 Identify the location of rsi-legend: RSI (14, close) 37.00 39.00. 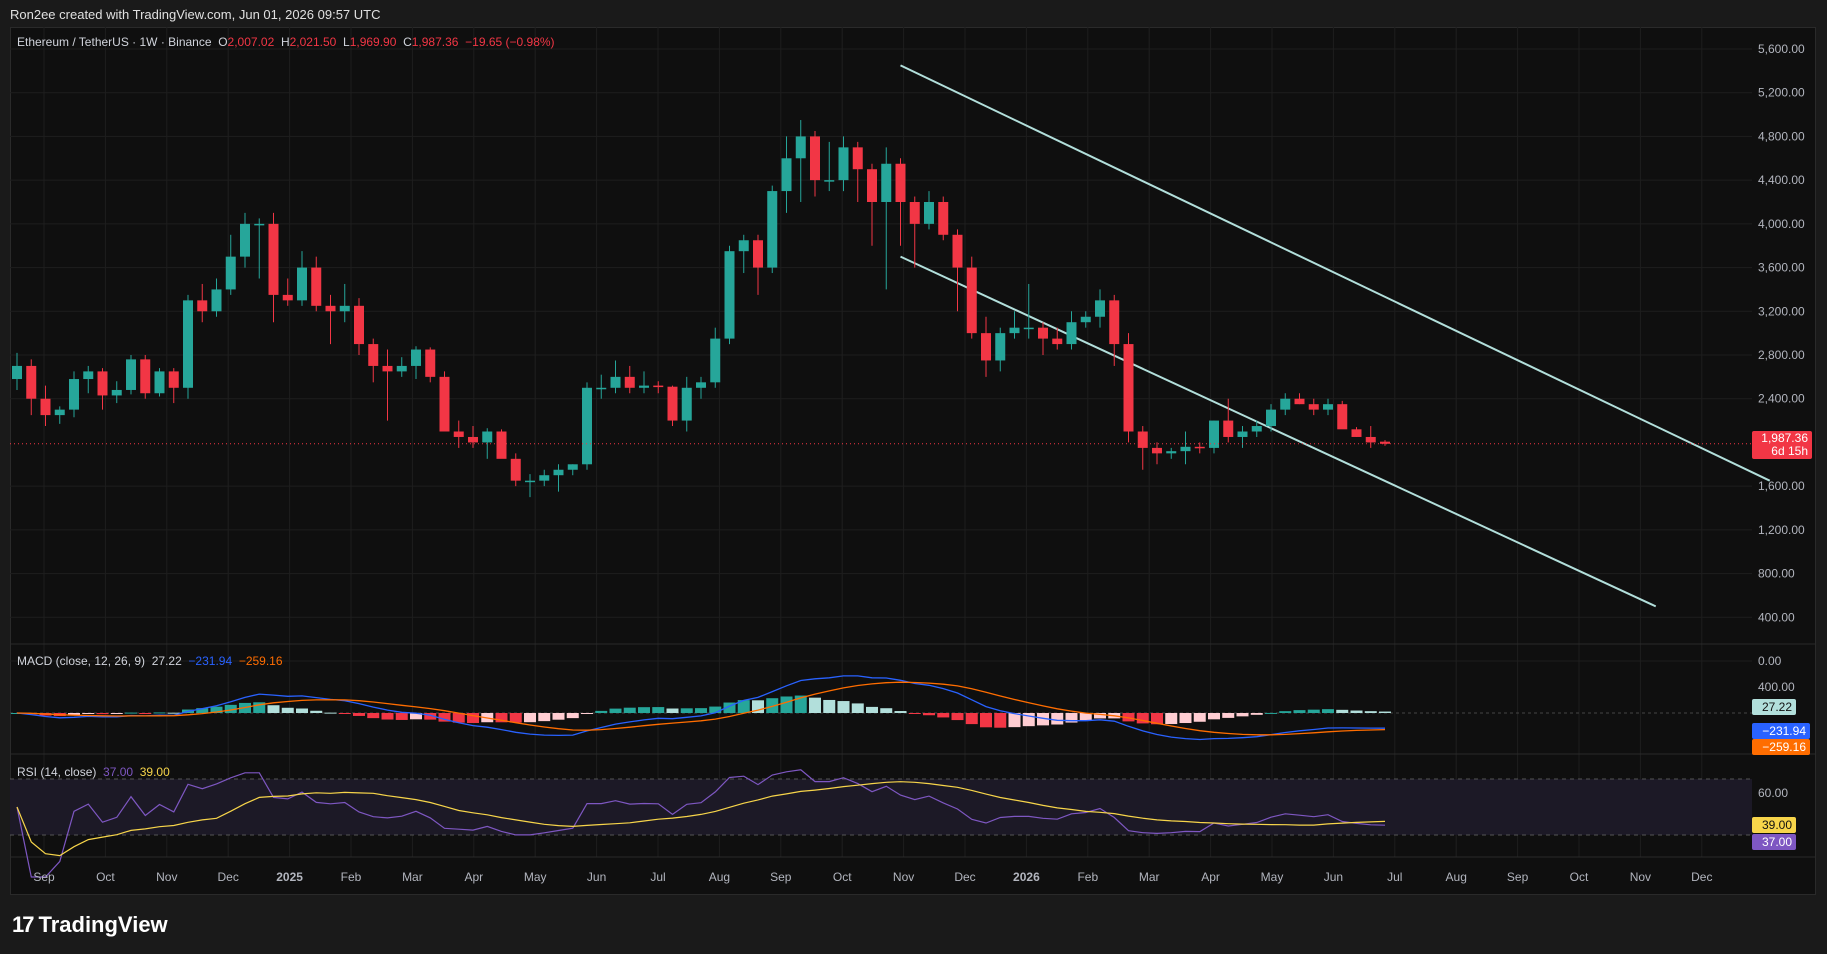
(93, 772).